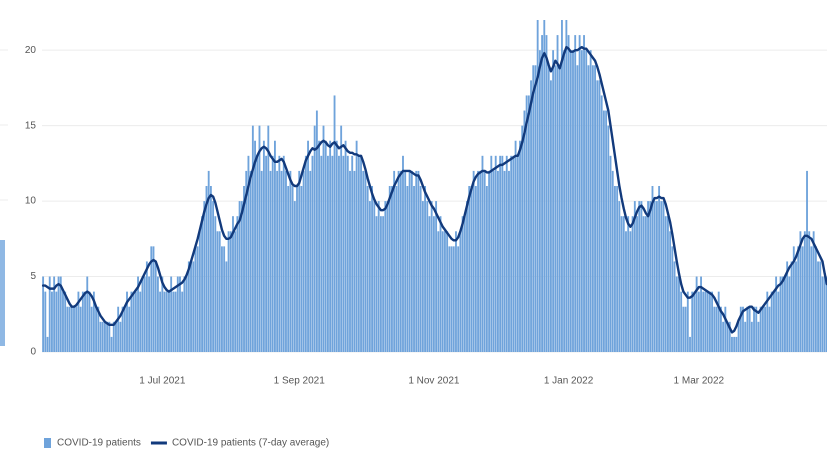  I want to click on y-tick-label: 15, so click(31, 125).